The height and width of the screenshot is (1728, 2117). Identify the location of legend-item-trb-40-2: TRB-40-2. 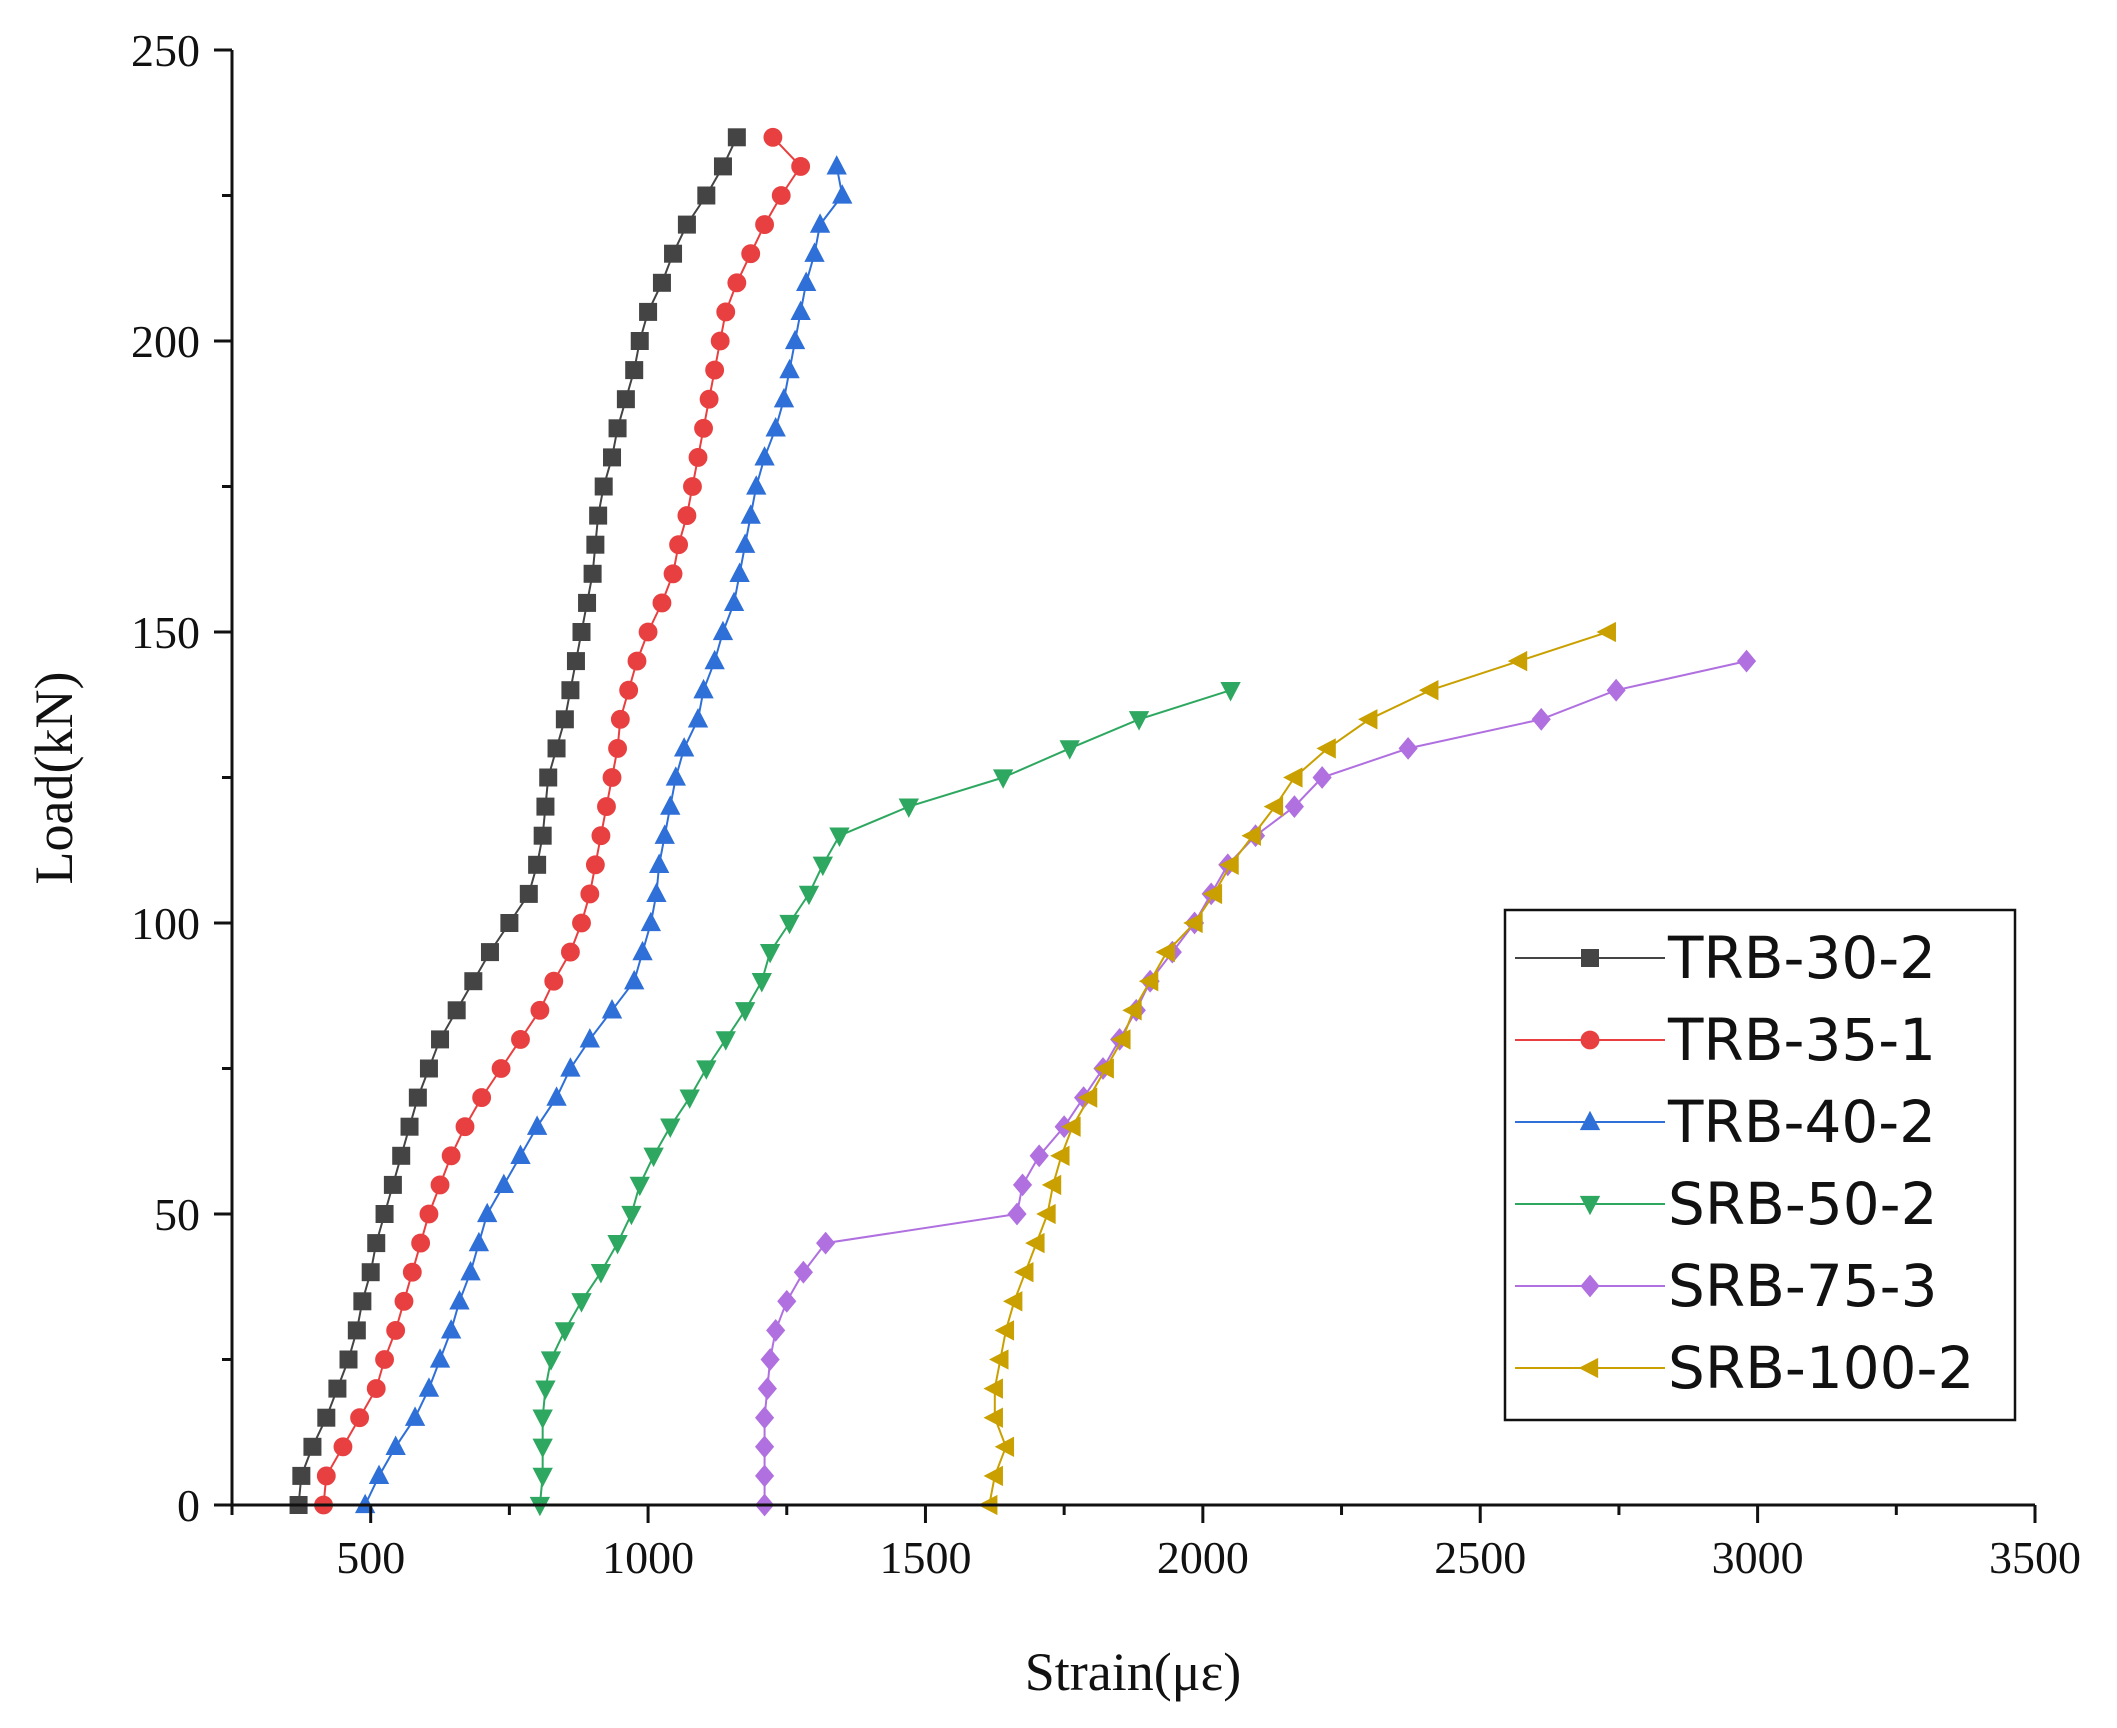
(1725, 1122).